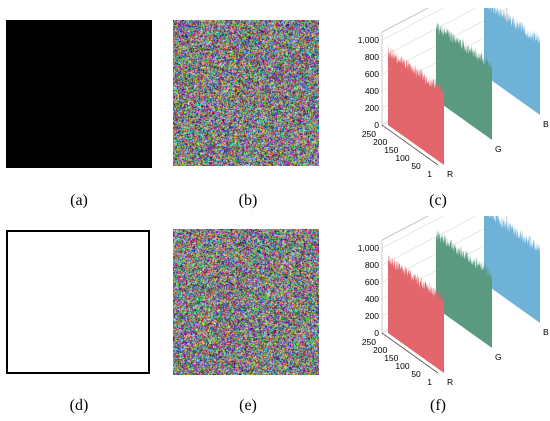 Image resolution: width=550 pixels, height=421 pixels. I want to click on caption-f: (f), so click(438, 405).